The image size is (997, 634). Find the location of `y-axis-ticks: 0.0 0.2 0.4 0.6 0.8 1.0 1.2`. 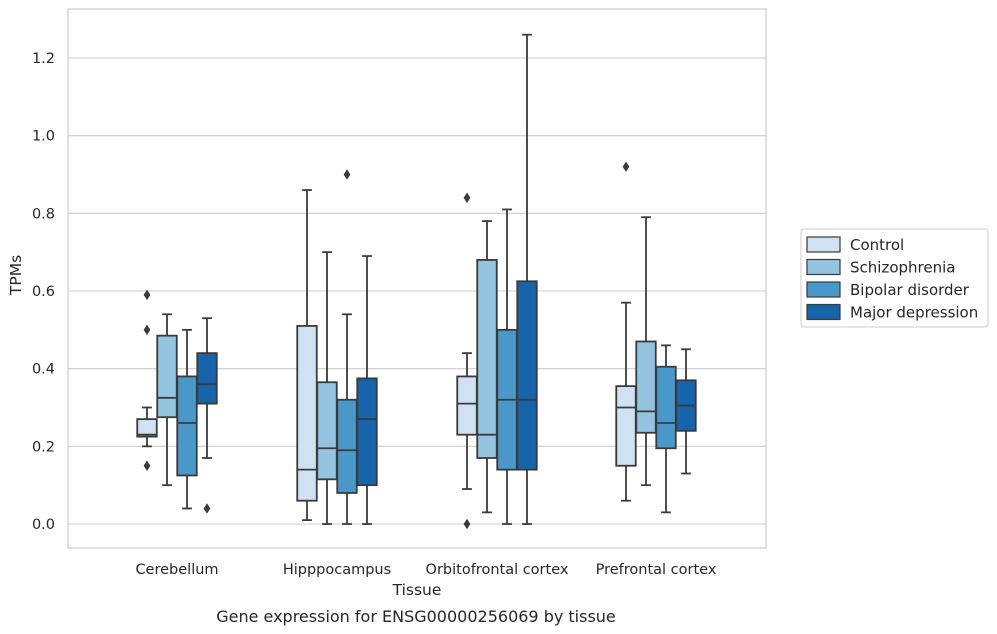

y-axis-ticks: 0.0 0.2 0.4 0.6 0.8 1.0 1.2 is located at coordinates (43, 292).